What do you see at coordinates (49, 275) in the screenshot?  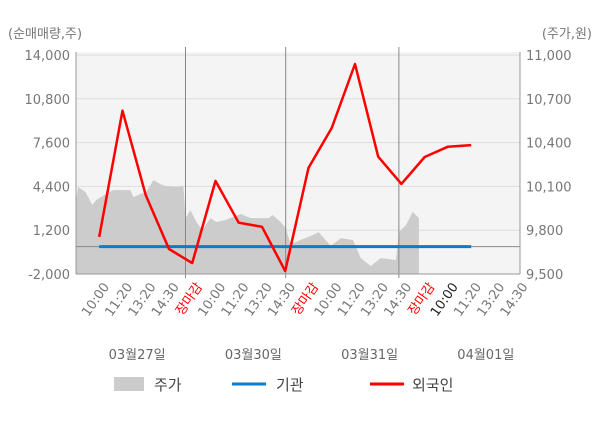 I see `left-tick-label: -2,000` at bounding box center [49, 275].